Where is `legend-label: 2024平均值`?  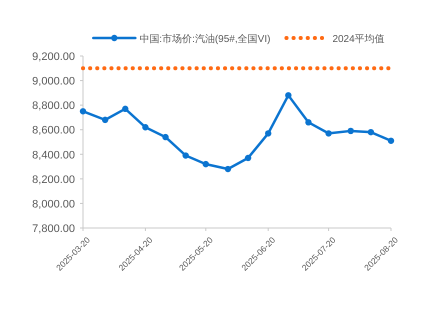 legend-label: 2024平均值 is located at coordinates (358, 39).